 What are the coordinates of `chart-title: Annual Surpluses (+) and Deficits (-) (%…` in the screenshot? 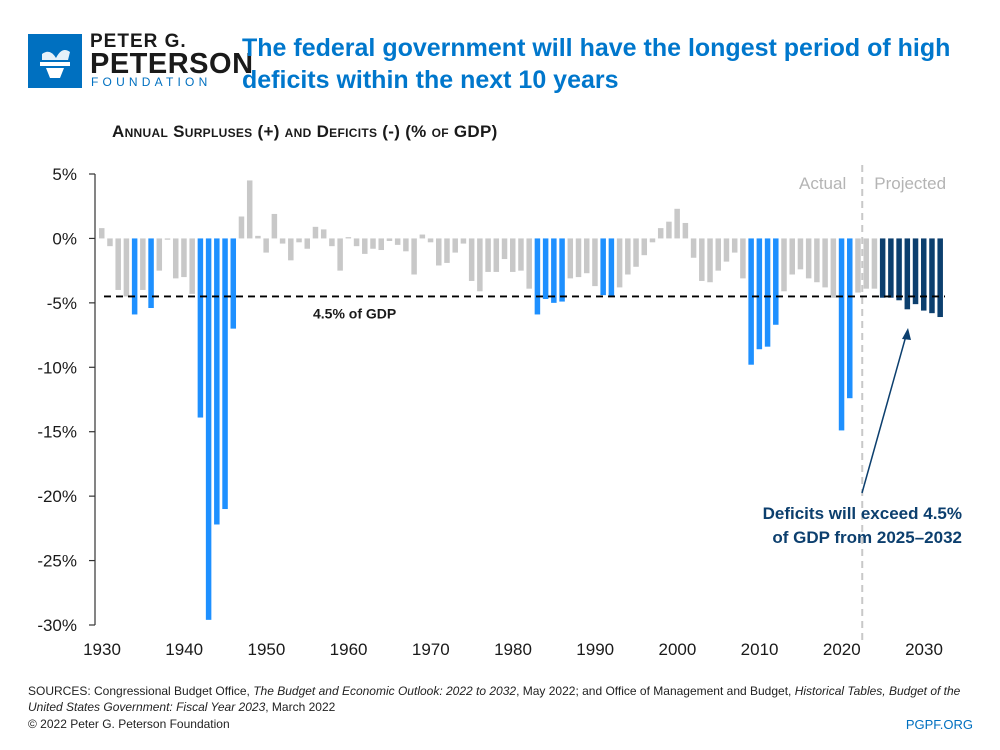 It's located at (305, 131).